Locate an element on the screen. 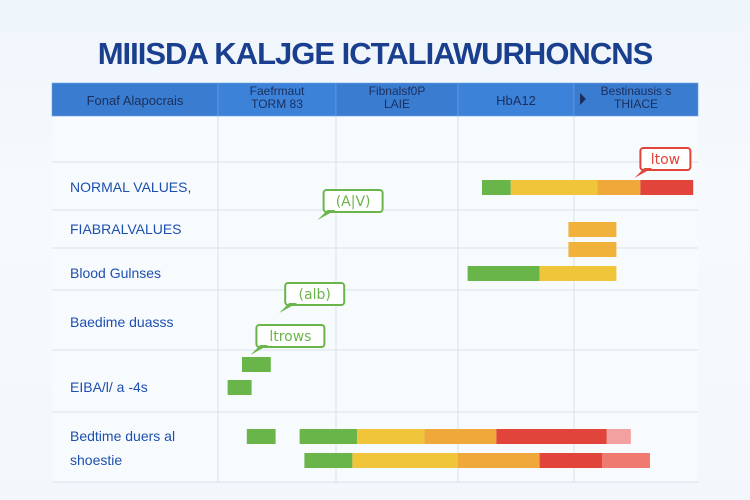  row-label: EIBA/l/ a -4s is located at coordinates (109, 387).